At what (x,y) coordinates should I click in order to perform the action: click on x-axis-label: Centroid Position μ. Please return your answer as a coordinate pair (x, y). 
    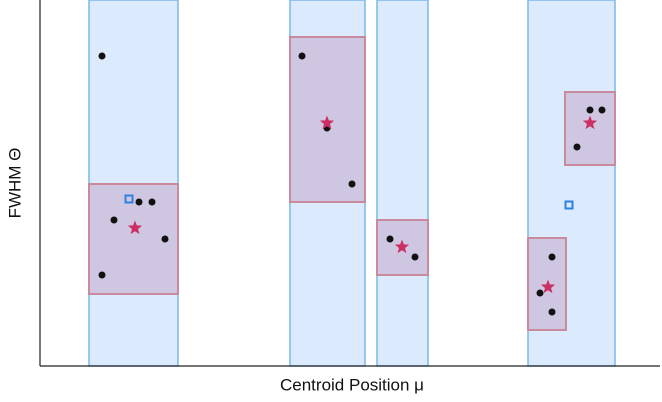
    Looking at the image, I should click on (352, 384).